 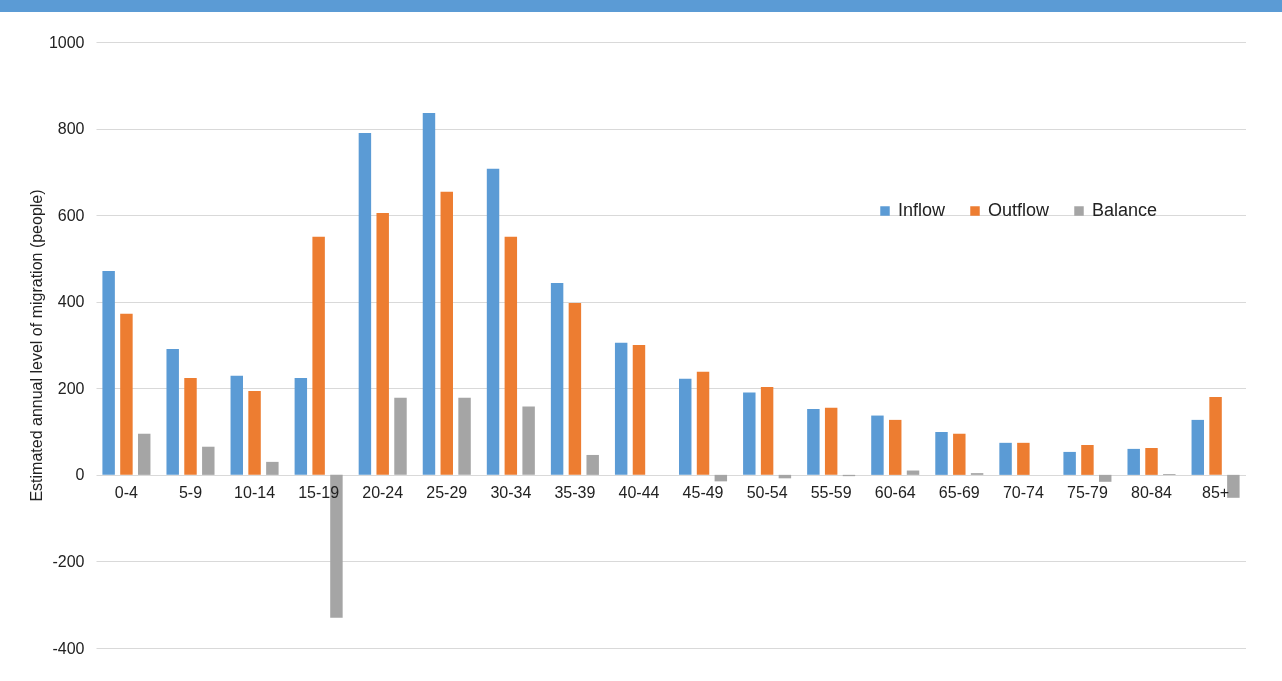 What do you see at coordinates (1216, 493) in the screenshot?
I see `x-tick-label: 85+` at bounding box center [1216, 493].